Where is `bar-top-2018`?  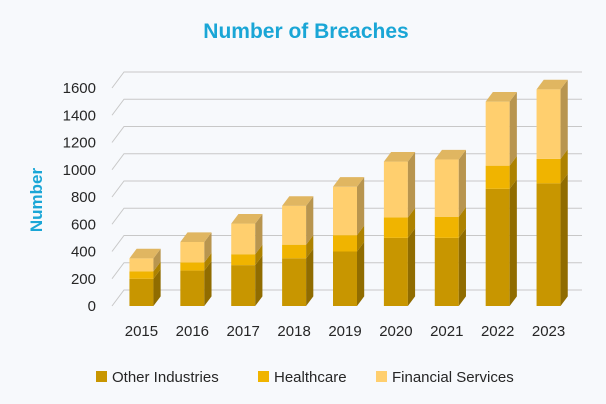 bar-top-2018 is located at coordinates (298, 201).